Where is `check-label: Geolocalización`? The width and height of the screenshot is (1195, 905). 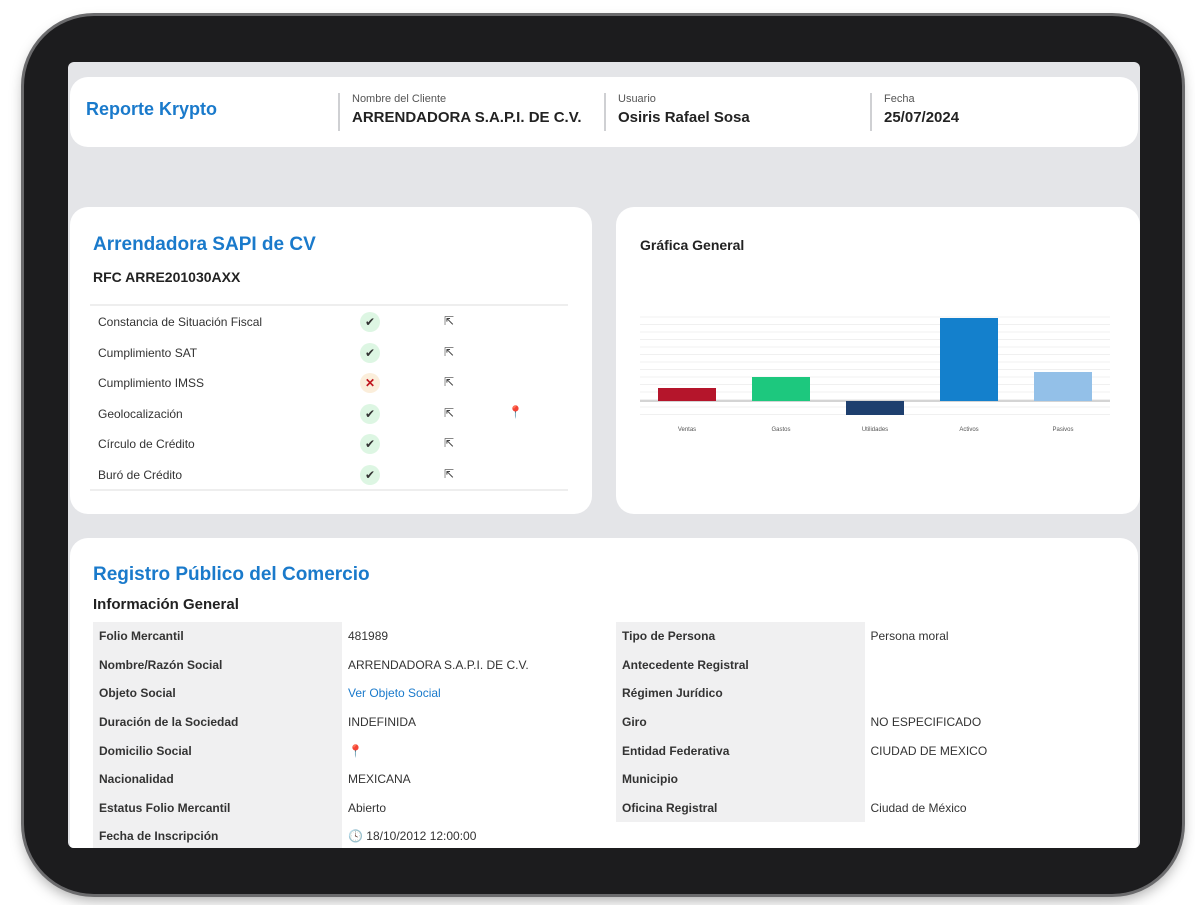 check-label: Geolocalización is located at coordinates (140, 413).